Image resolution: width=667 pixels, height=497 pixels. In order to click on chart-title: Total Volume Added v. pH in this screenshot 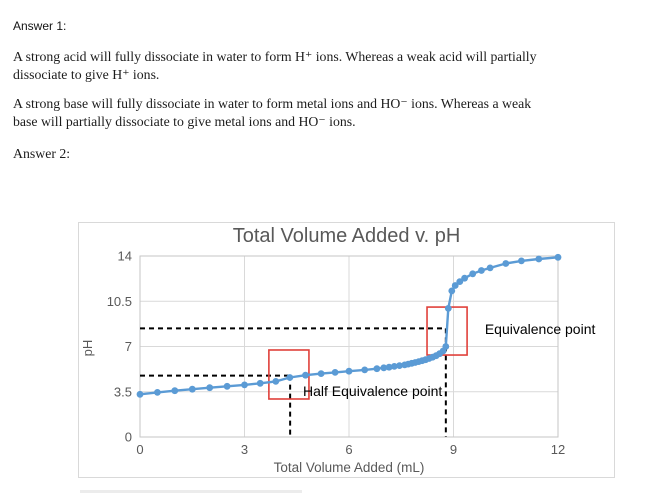, I will do `click(346, 236)`.